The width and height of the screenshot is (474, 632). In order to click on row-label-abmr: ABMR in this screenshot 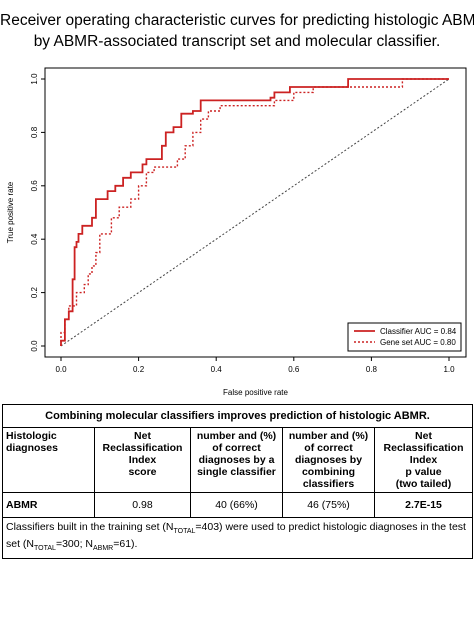, I will do `click(48, 505)`.